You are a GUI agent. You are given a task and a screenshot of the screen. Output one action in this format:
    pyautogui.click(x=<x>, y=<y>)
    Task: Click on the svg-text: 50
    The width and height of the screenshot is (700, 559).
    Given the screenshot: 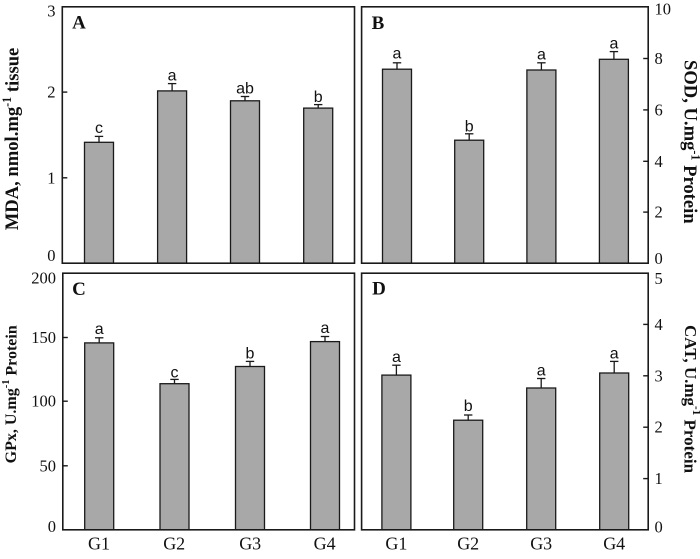 What is the action you would take?
    pyautogui.click(x=48, y=465)
    